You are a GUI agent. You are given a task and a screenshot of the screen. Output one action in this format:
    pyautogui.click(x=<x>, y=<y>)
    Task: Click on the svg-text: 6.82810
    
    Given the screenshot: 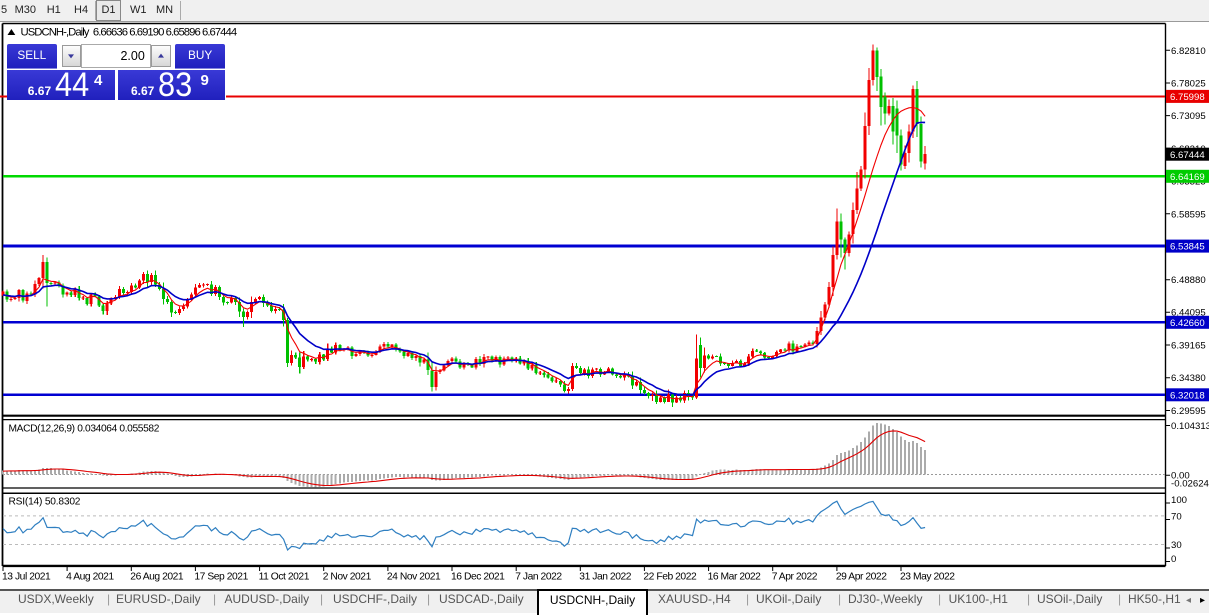 What is the action you would take?
    pyautogui.click(x=1188, y=51)
    